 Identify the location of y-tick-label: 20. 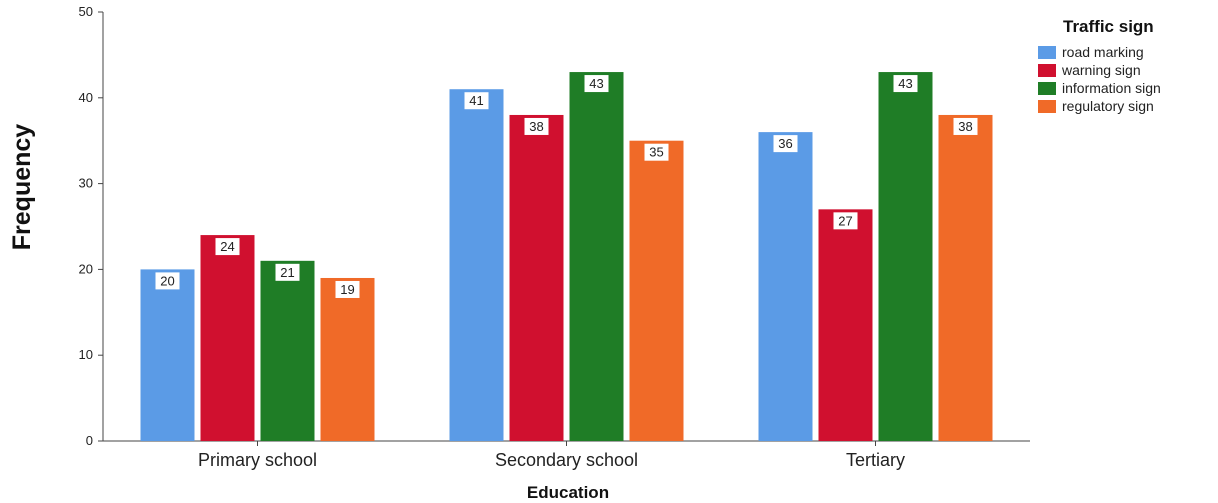
(86, 268).